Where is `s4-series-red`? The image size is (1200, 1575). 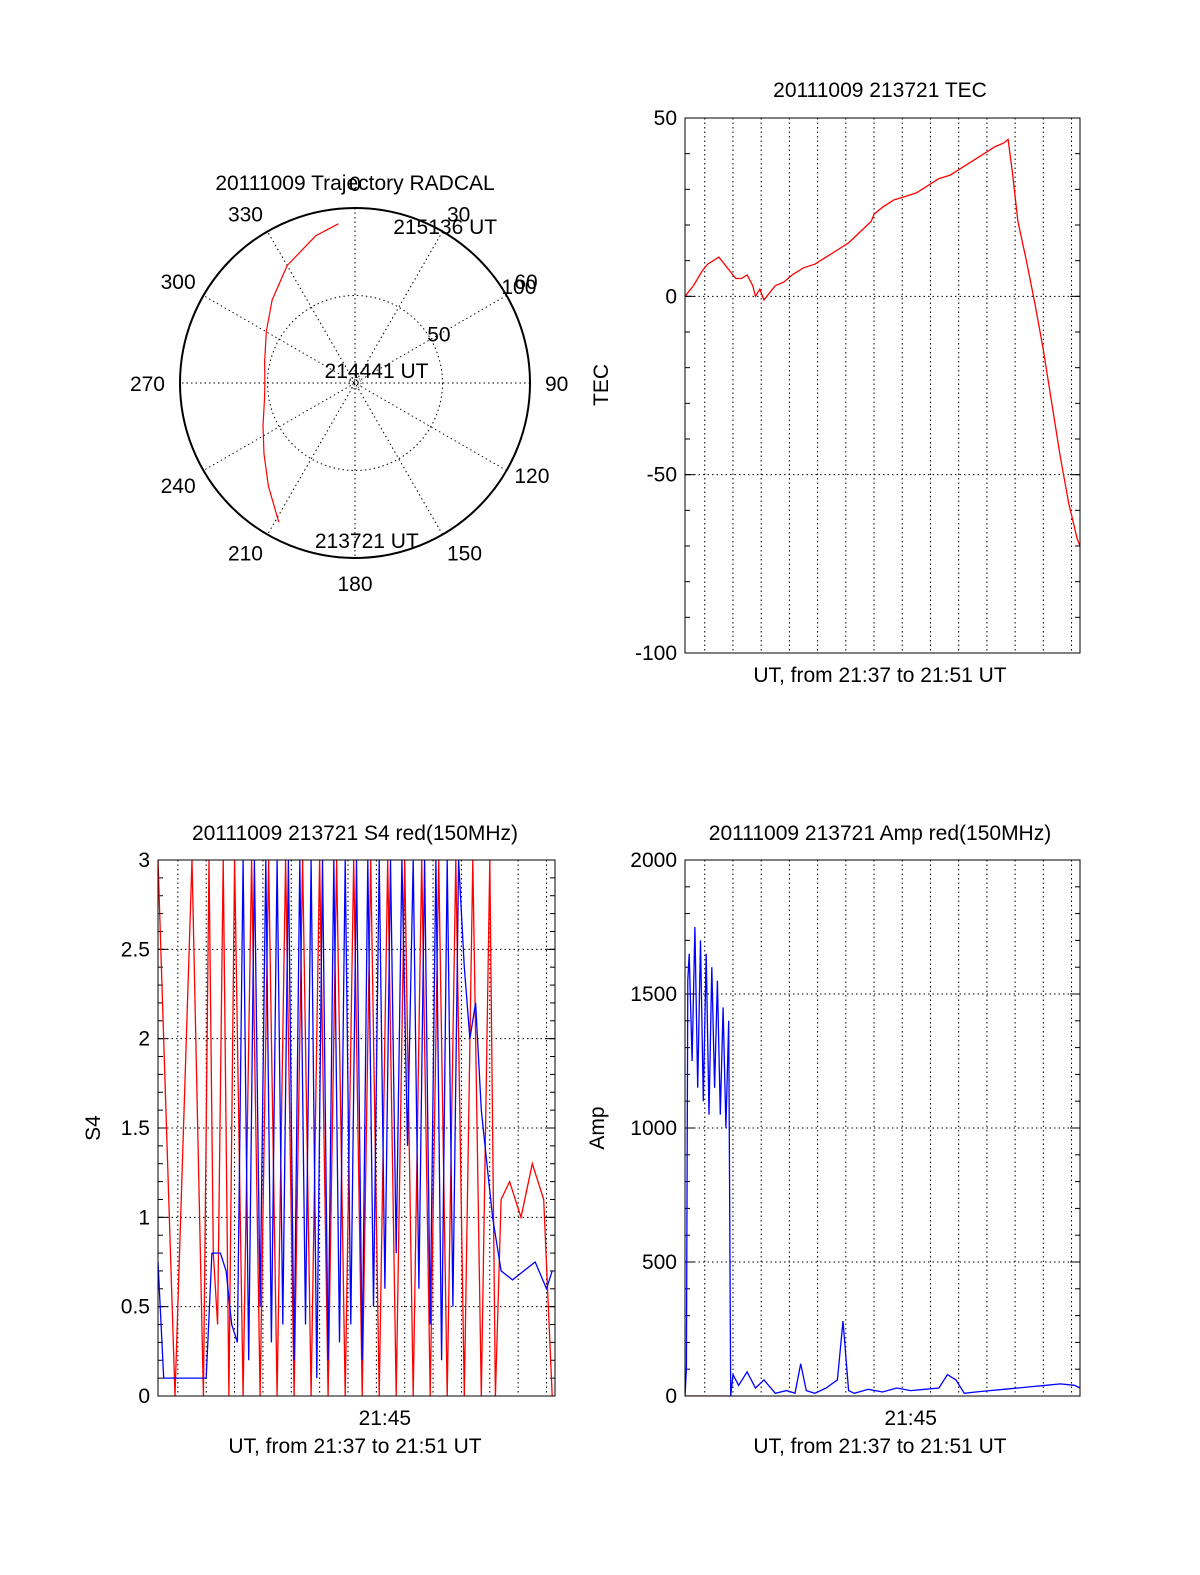 s4-series-red is located at coordinates (355, 1128).